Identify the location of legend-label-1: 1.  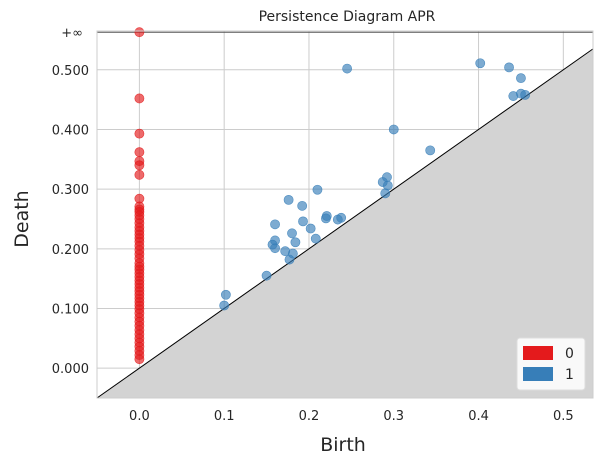
(569, 375).